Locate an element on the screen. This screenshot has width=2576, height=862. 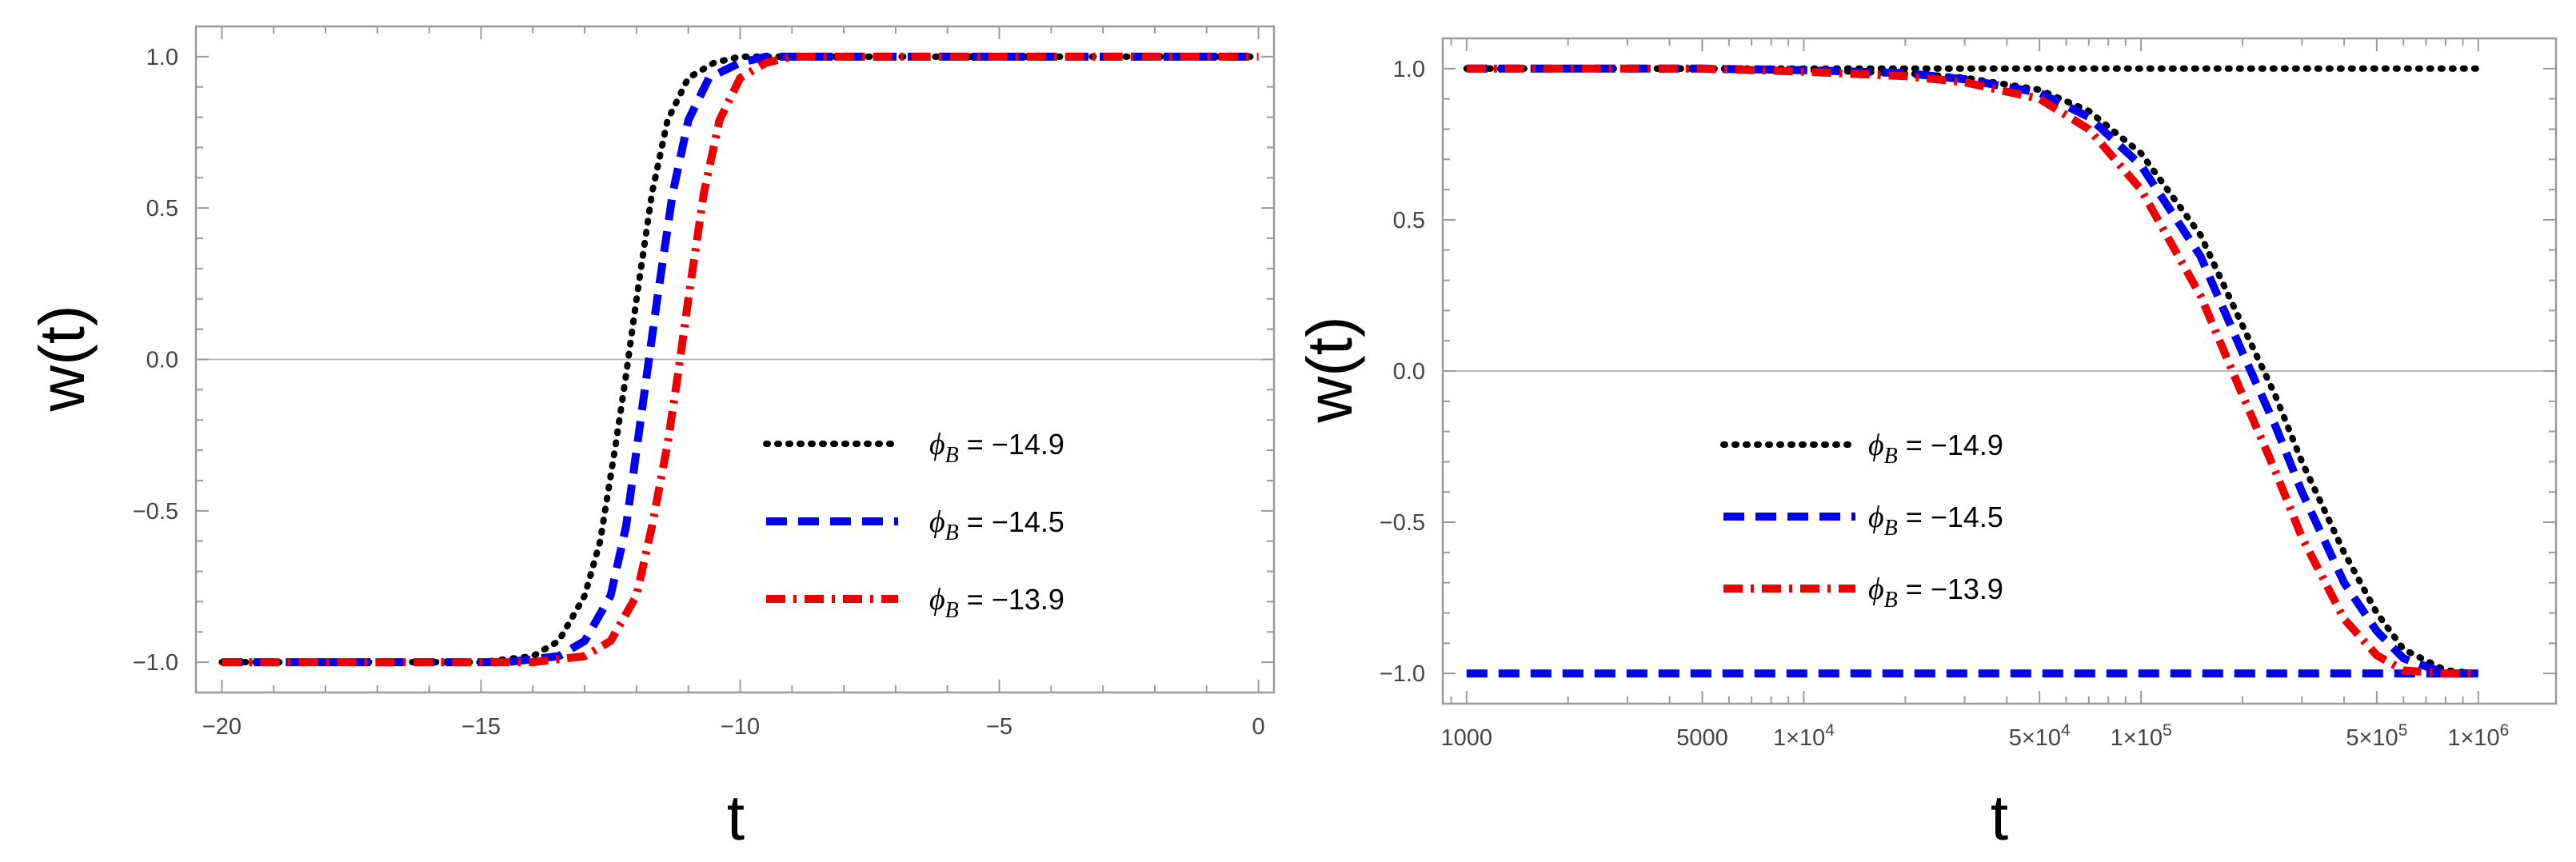
x-tick-label: −5 is located at coordinates (999, 727).